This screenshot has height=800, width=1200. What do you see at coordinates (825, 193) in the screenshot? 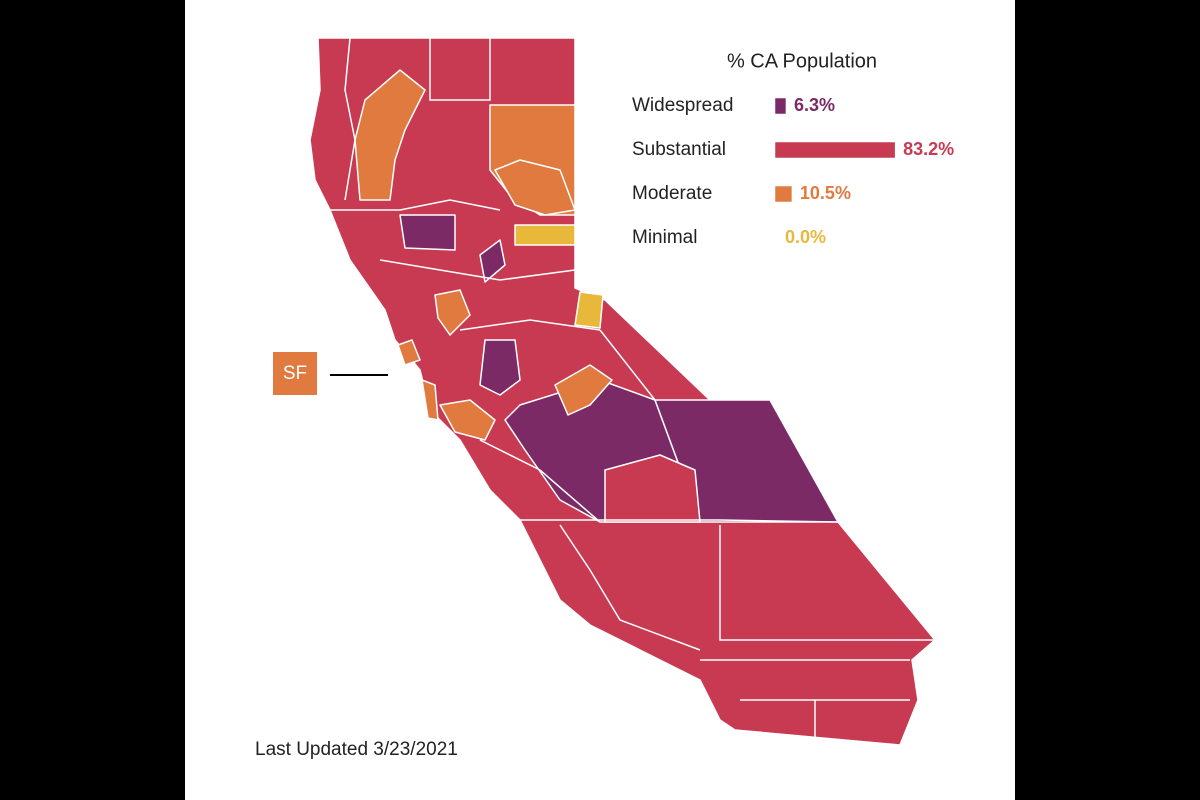
I see `value-label: 10.5%` at bounding box center [825, 193].